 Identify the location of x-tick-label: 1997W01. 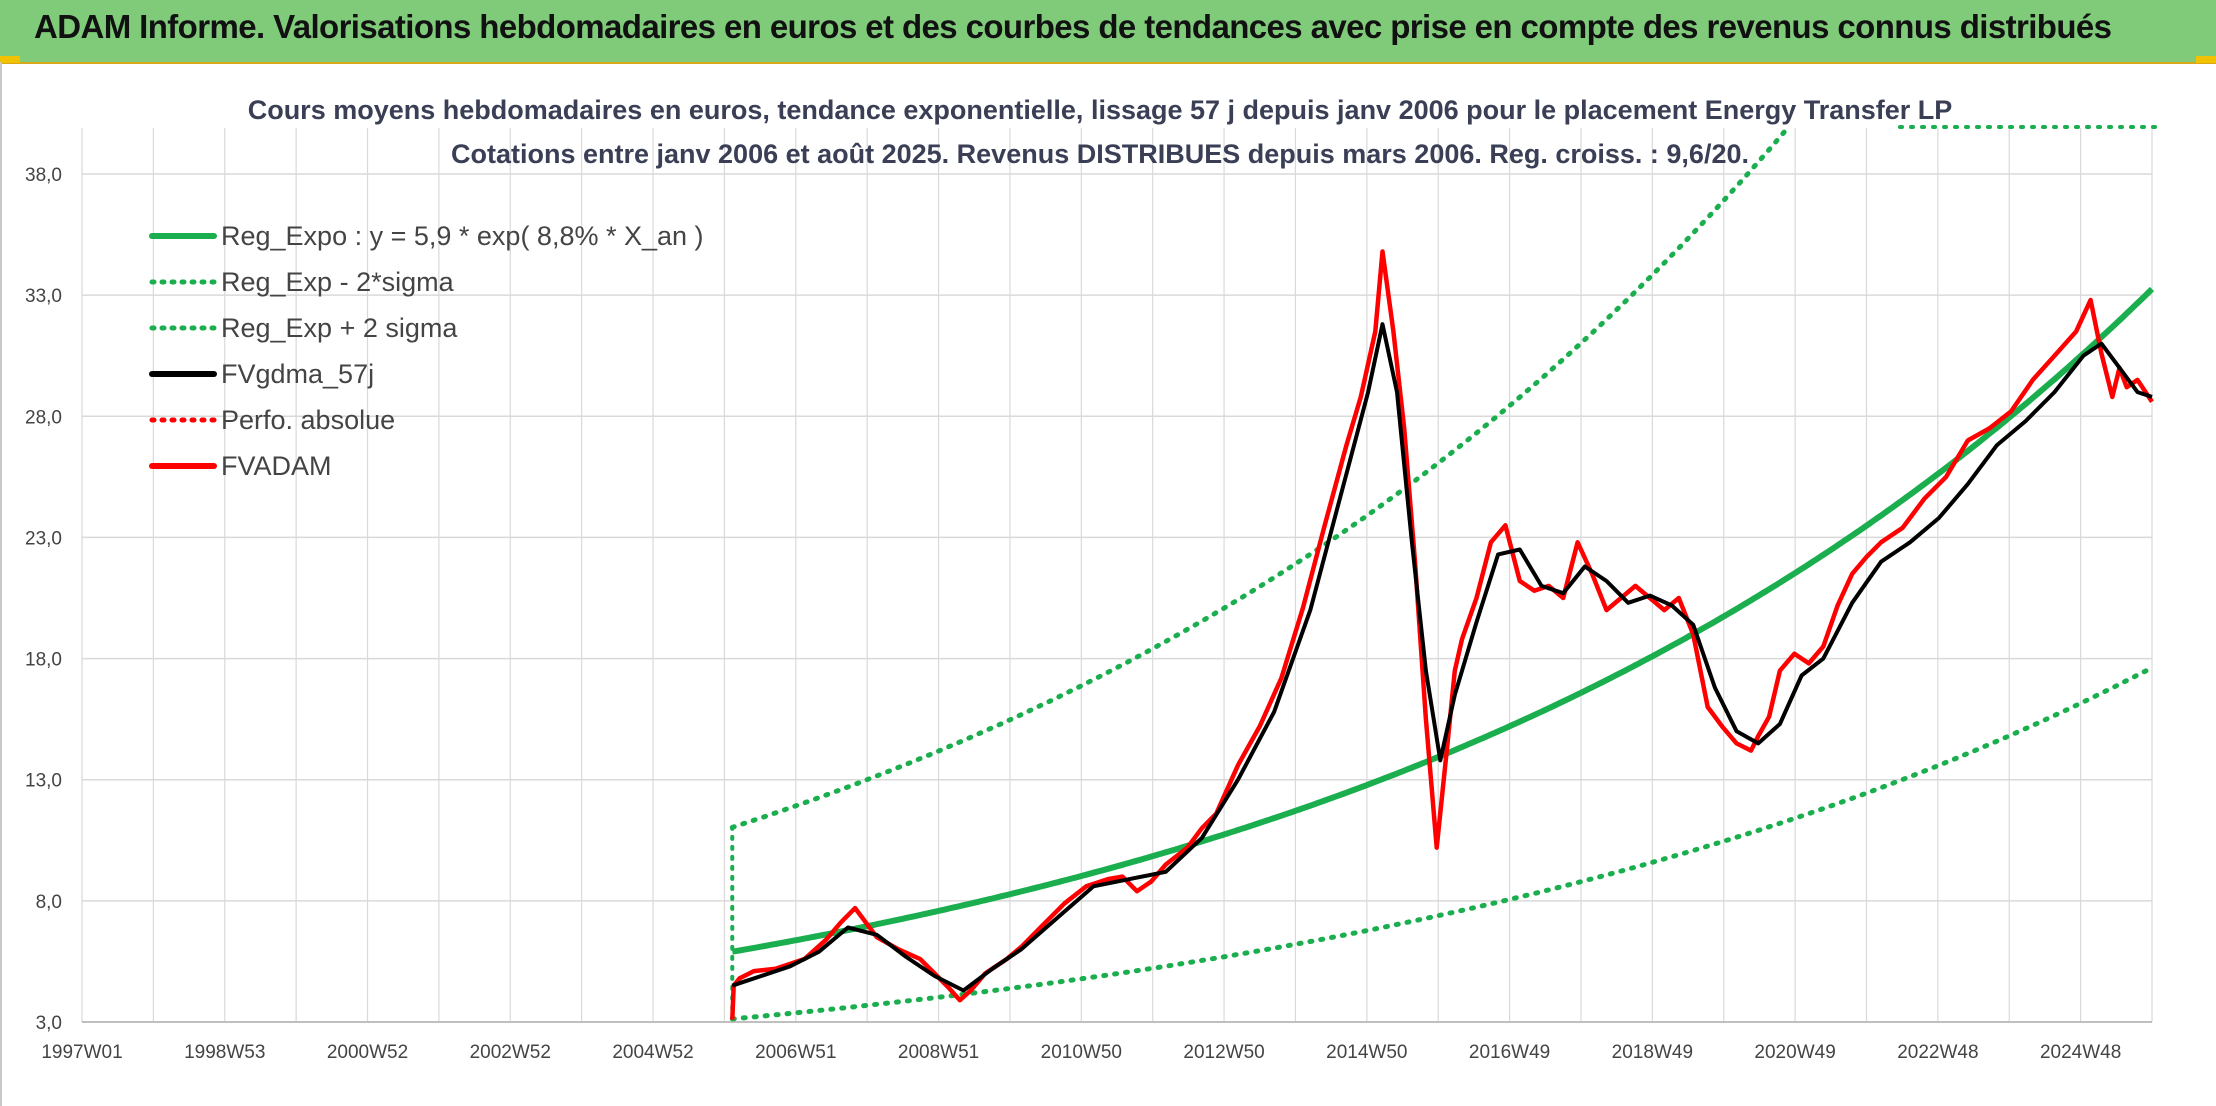
(81, 1052).